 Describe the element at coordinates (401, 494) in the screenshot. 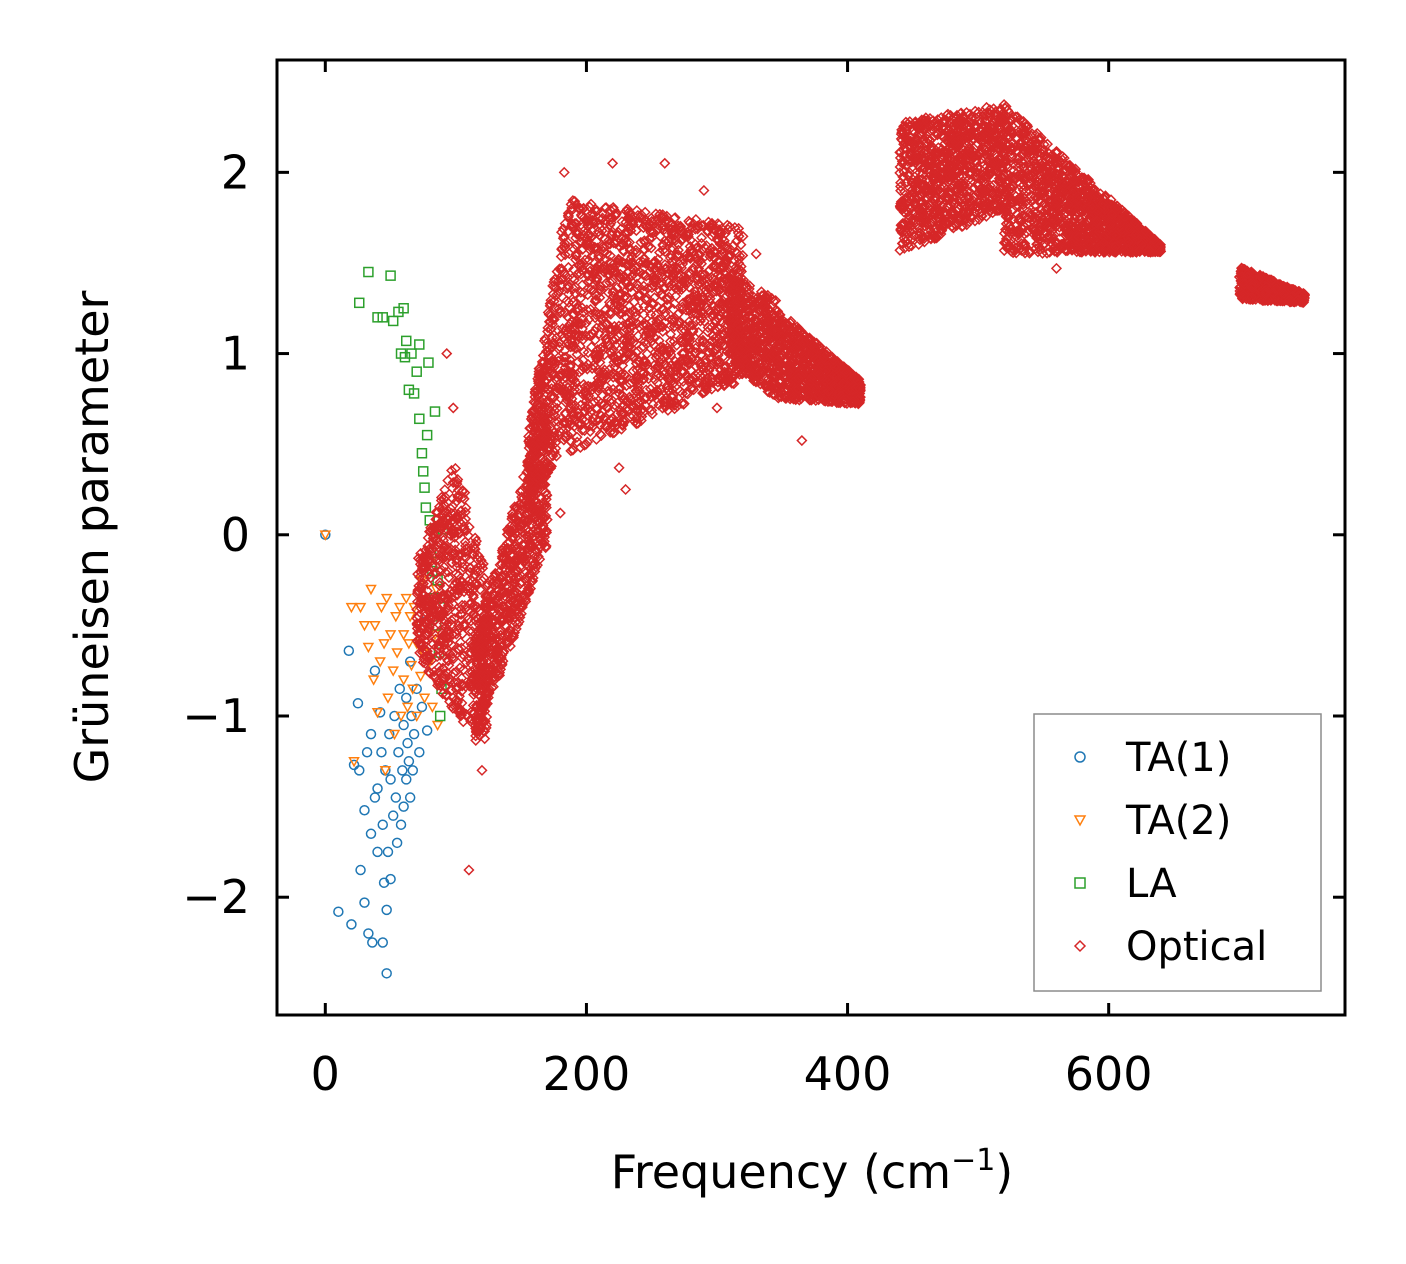

I see `series-la` at that location.